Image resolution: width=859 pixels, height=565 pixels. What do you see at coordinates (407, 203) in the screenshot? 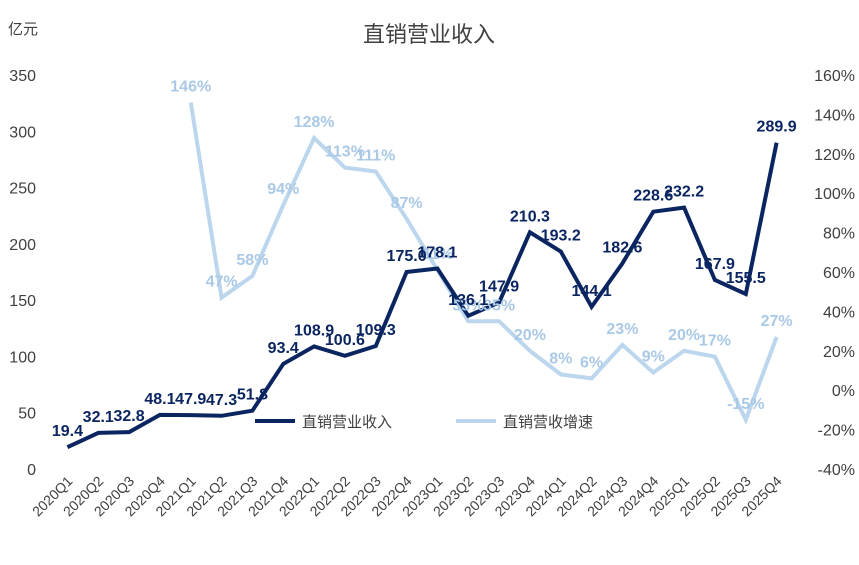
I see `data-label: 87%` at bounding box center [407, 203].